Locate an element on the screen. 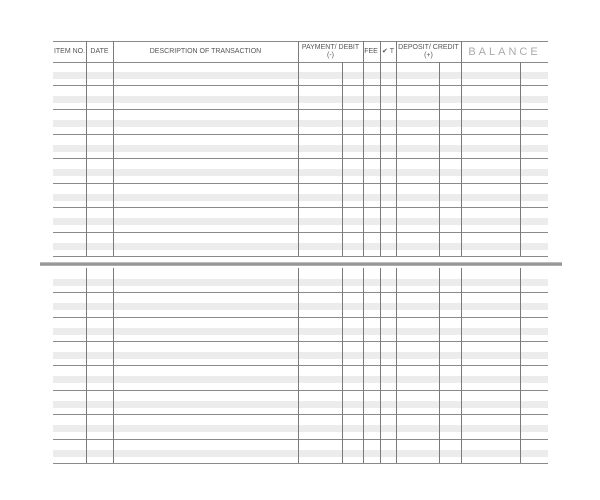  header-check: ✔ T is located at coordinates (388, 51).